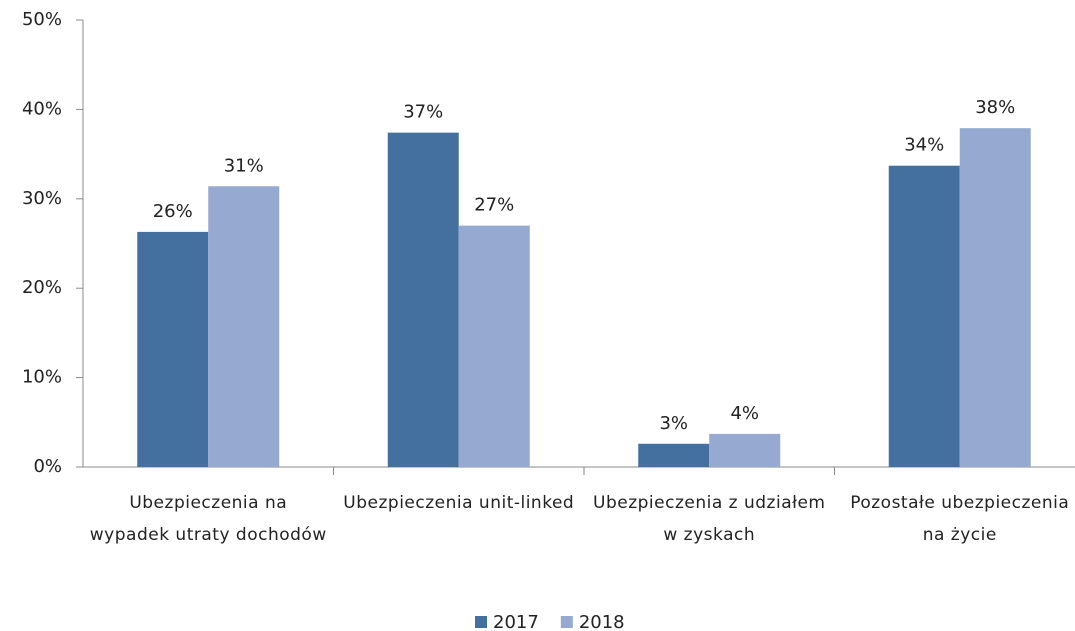  I want to click on value-label: 34%, so click(924, 145).